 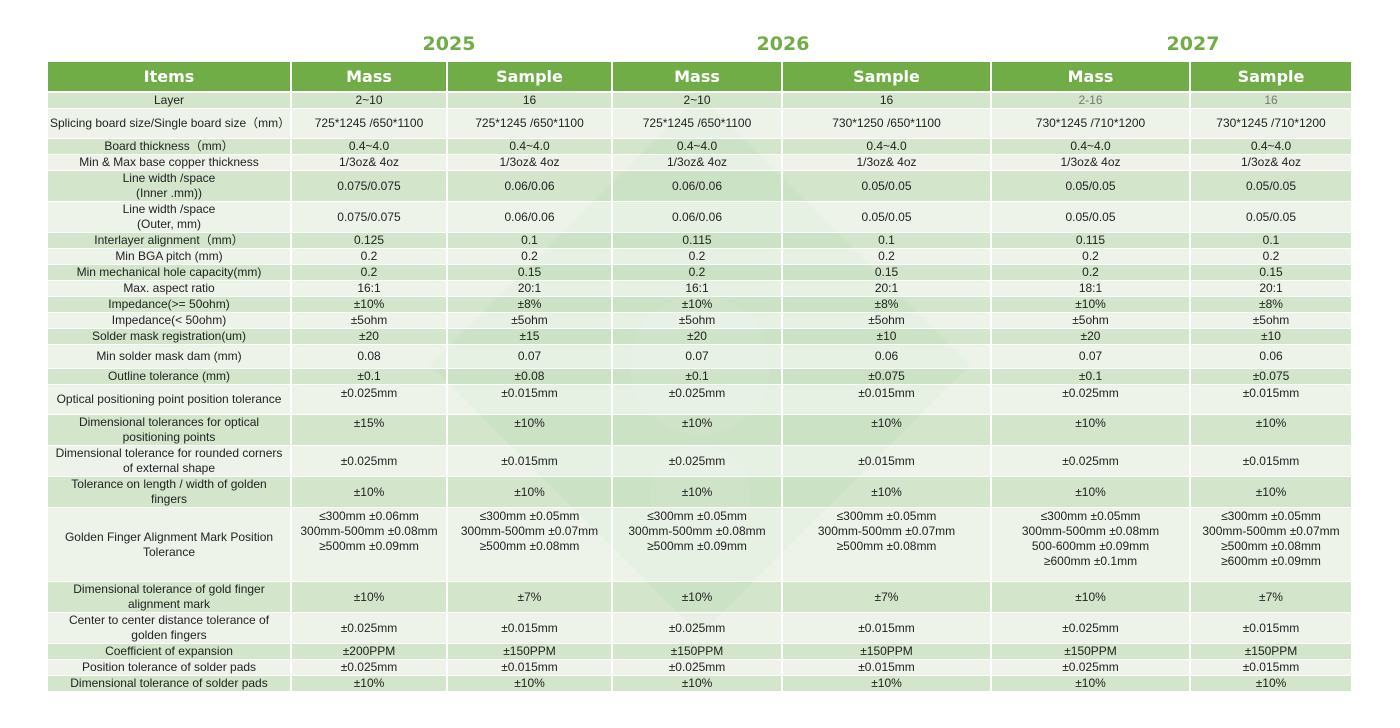 I want to click on table-cell: 18:1, so click(x=1091, y=288).